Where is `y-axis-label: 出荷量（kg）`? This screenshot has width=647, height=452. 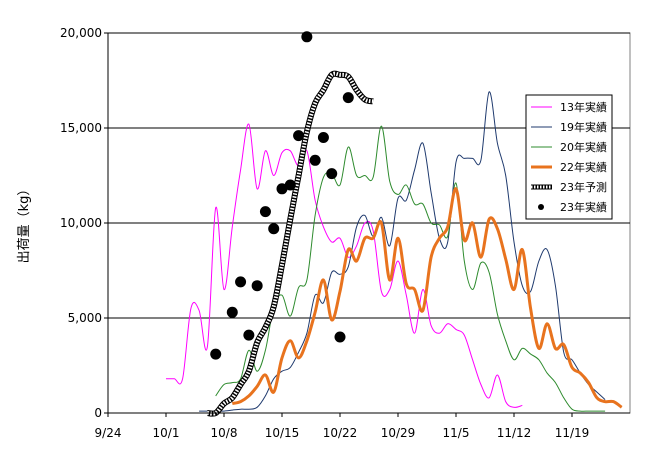
y-axis-label: 出荷量（kg） is located at coordinates (24, 223).